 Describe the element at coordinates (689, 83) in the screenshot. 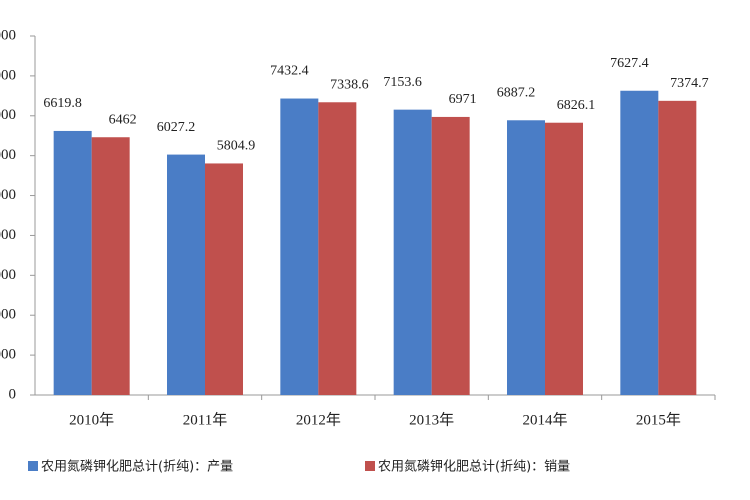

I see `value-label: 7374.7` at that location.